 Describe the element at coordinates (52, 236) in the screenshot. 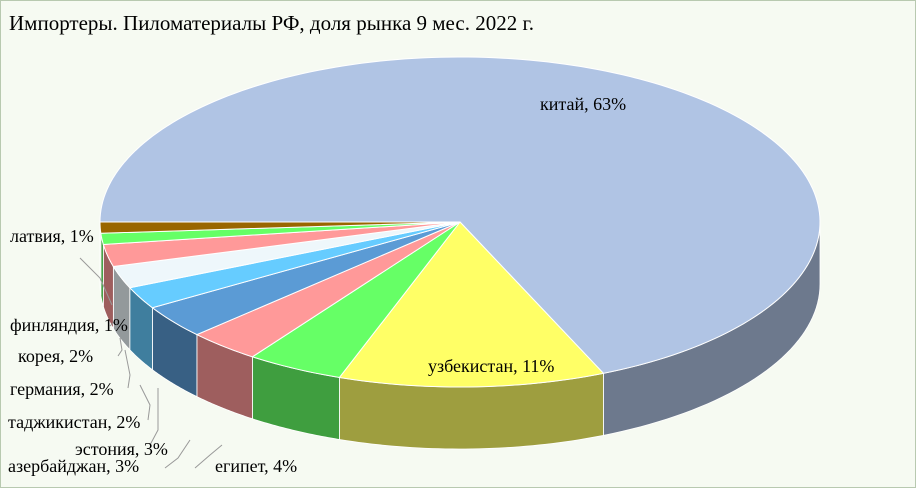

I see `data-label: латвия, 1%` at that location.